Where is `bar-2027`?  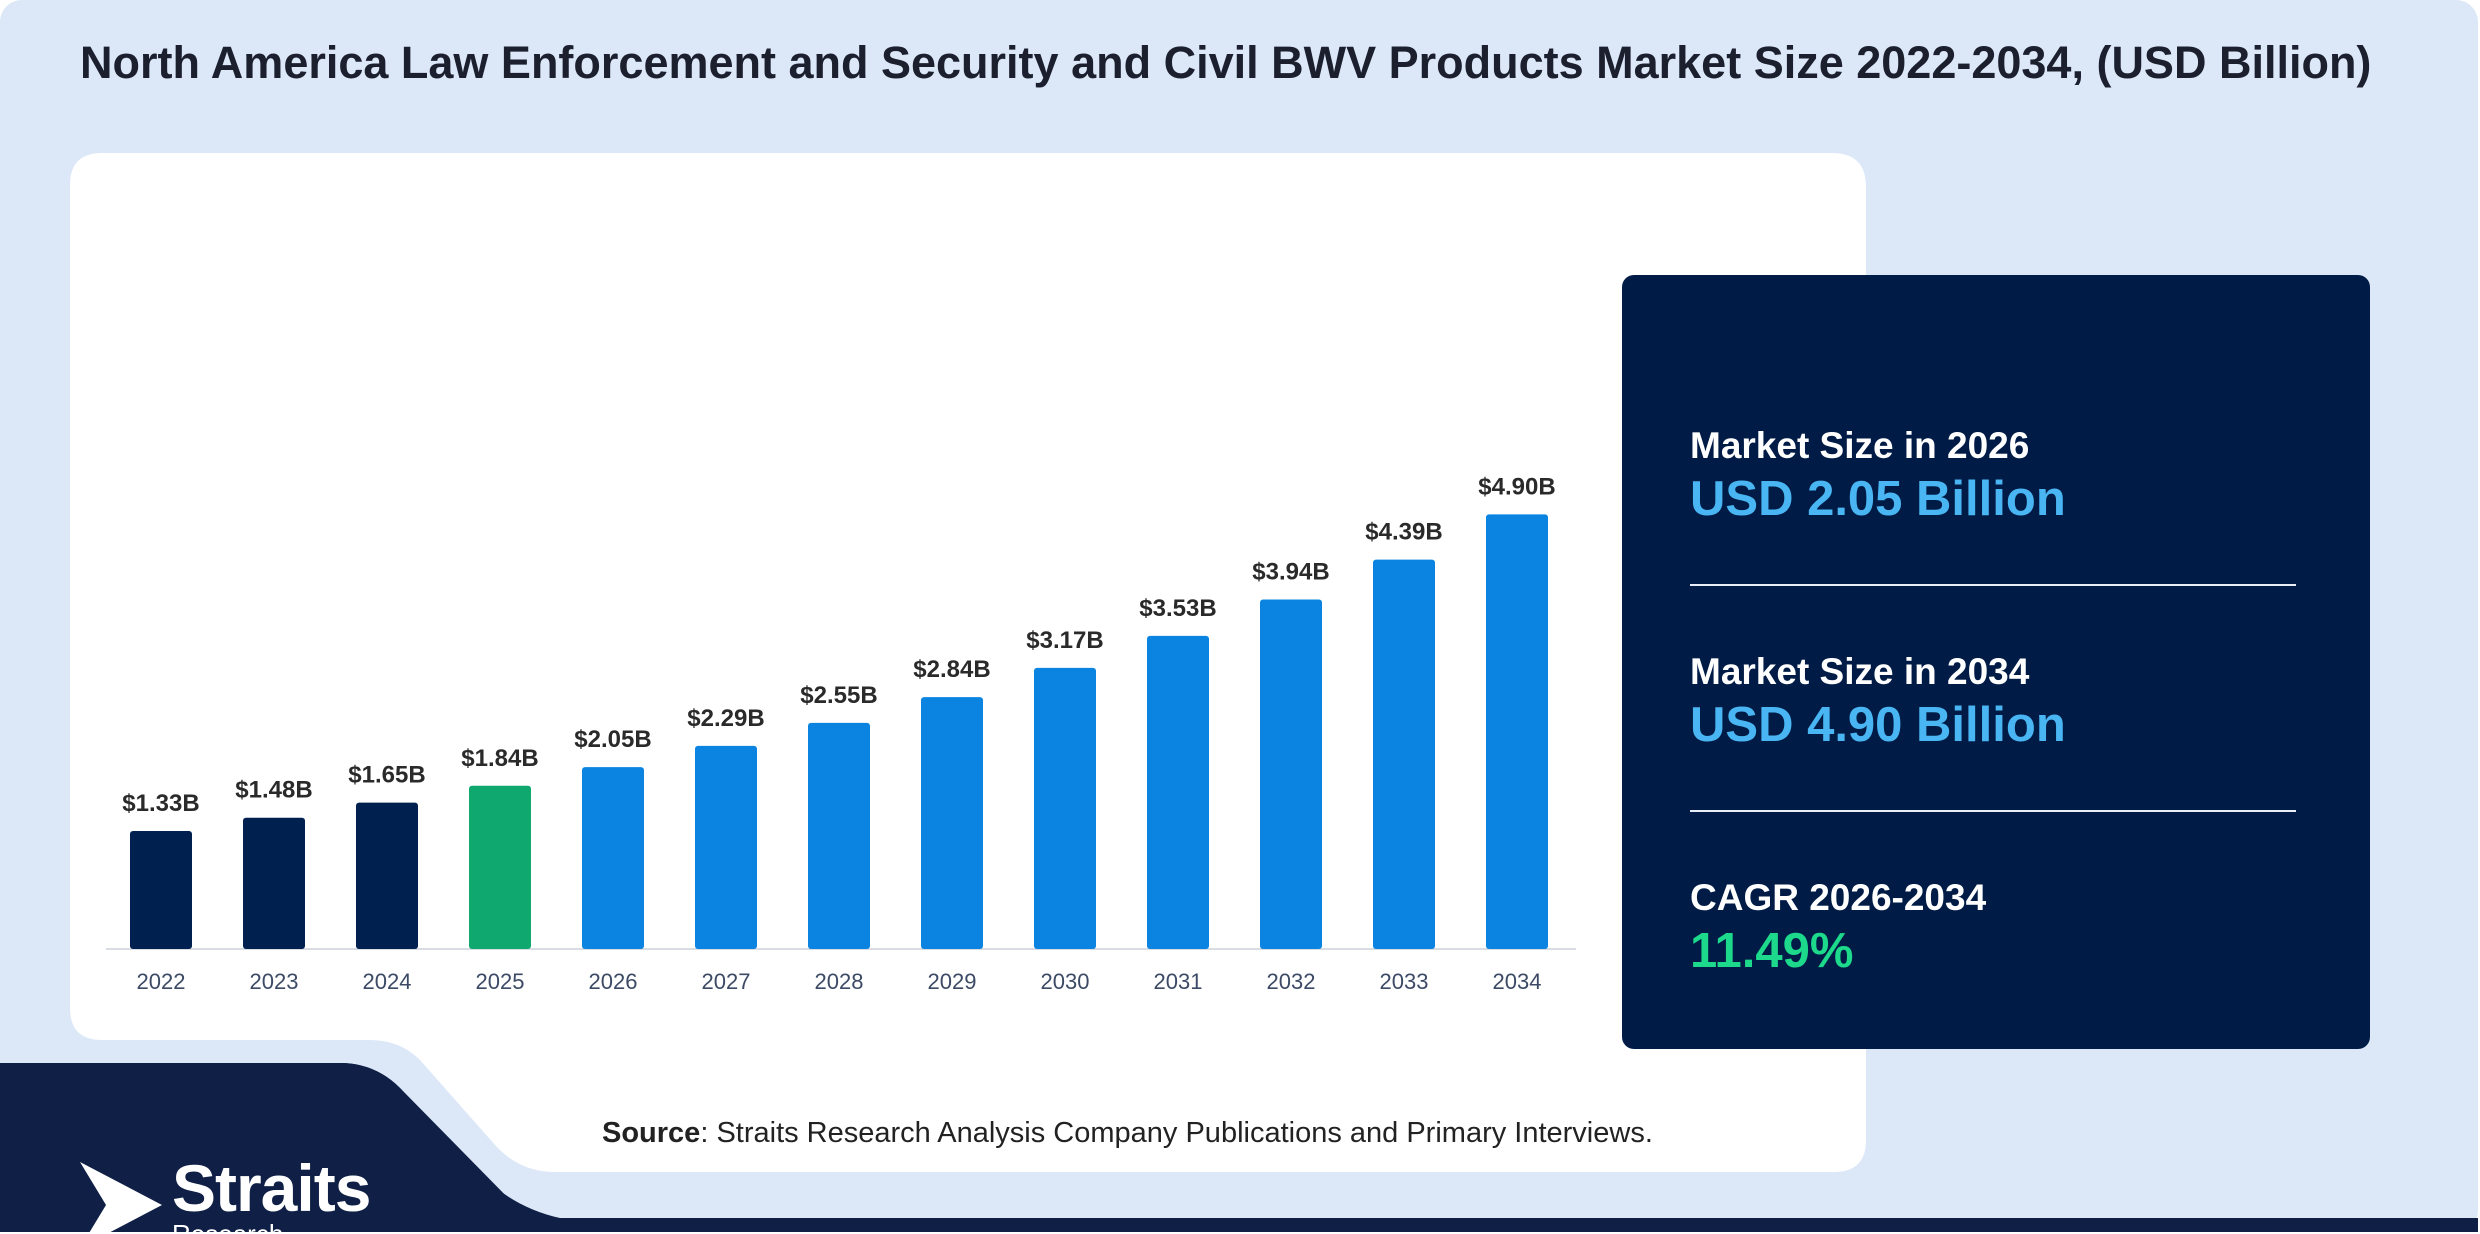 bar-2027 is located at coordinates (726, 847).